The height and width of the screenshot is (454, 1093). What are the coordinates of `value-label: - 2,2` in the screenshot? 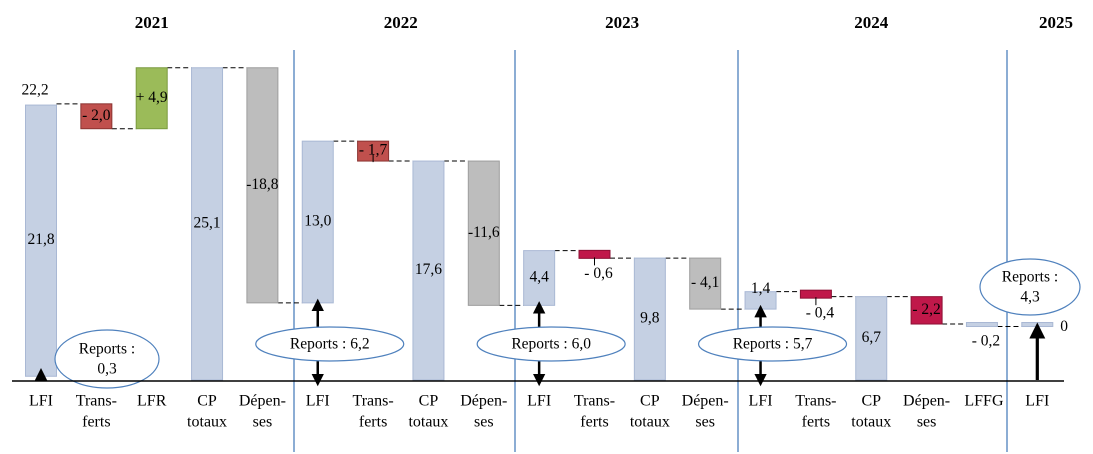 It's located at (926, 309).